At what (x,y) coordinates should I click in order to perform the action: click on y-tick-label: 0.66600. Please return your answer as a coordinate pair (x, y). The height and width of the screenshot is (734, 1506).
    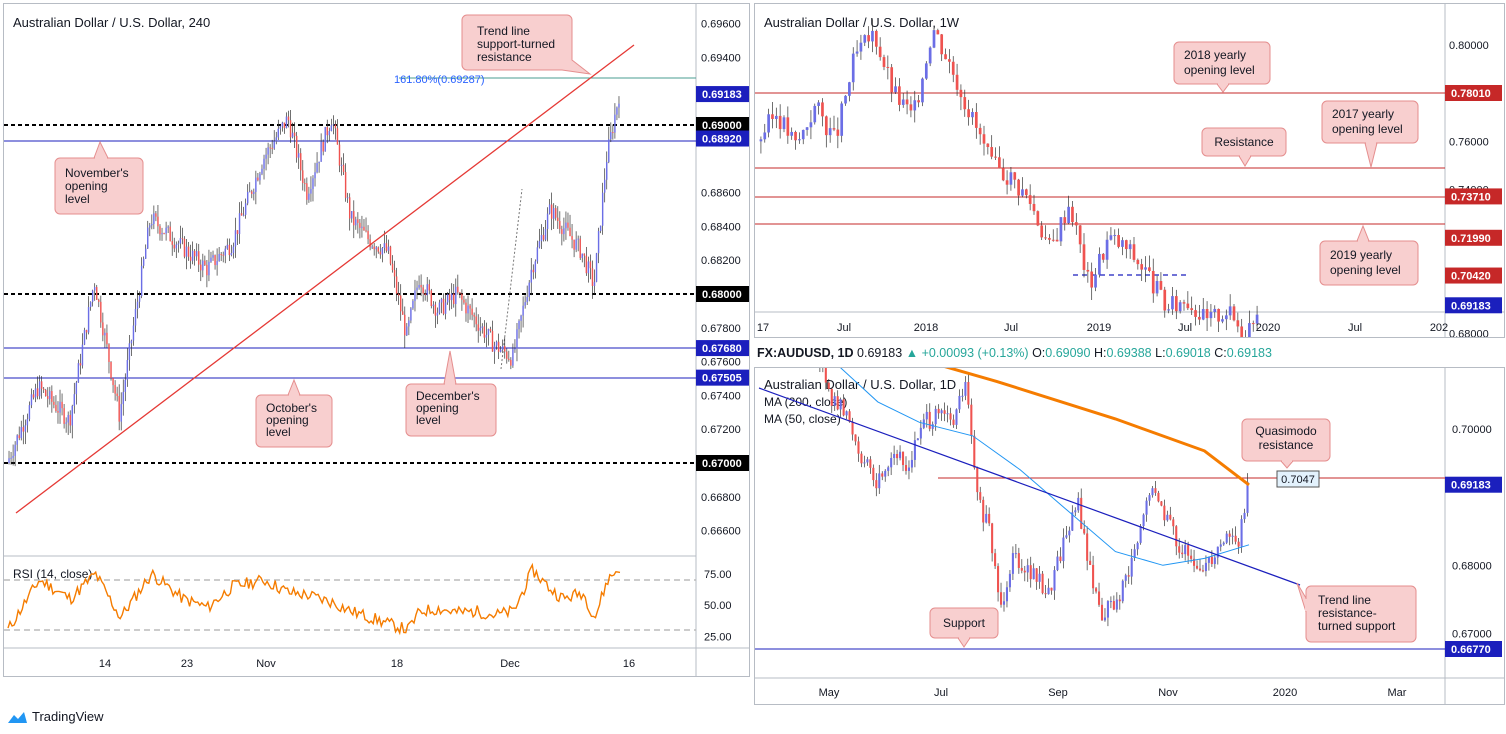
    Looking at the image, I should click on (721, 532).